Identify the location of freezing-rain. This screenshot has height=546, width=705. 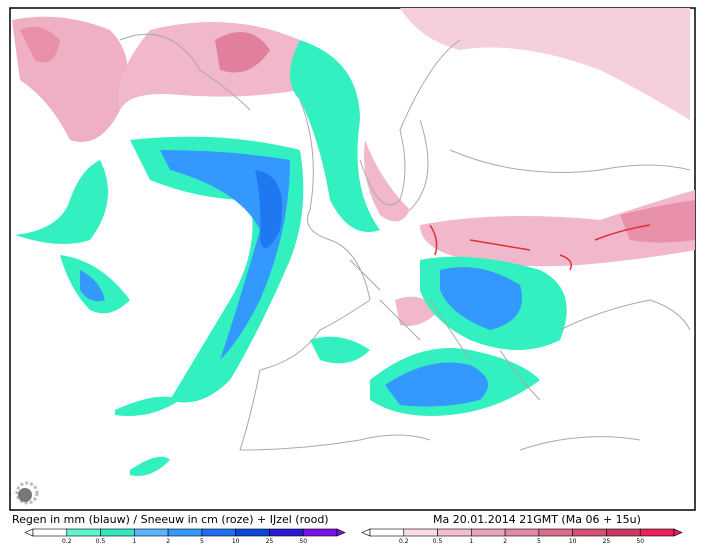
(540, 247).